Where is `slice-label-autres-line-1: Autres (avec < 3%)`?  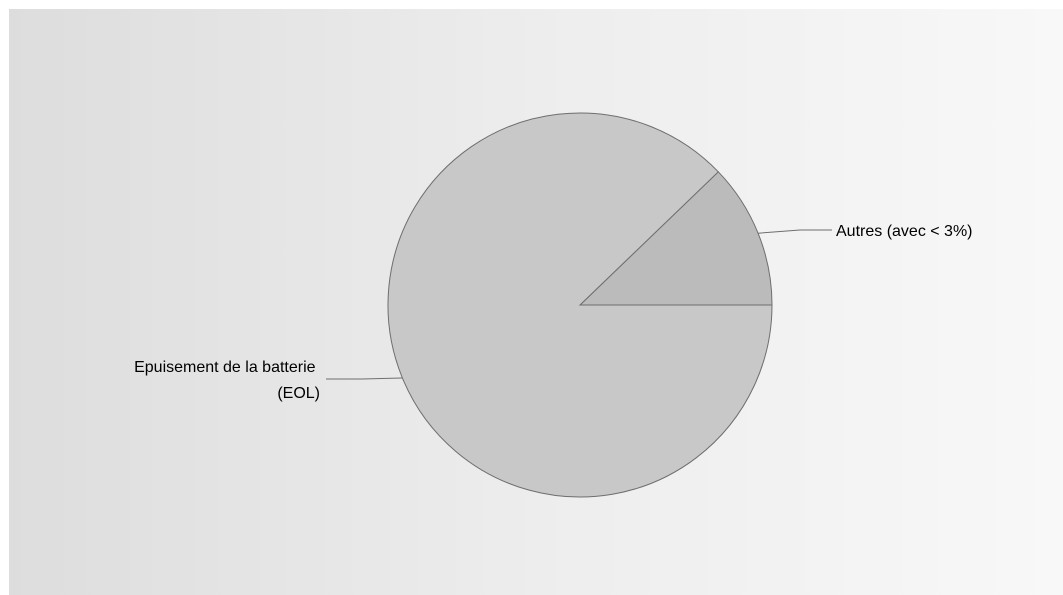
slice-label-autres-line-1: Autres (avec < 3%) is located at coordinates (904, 231).